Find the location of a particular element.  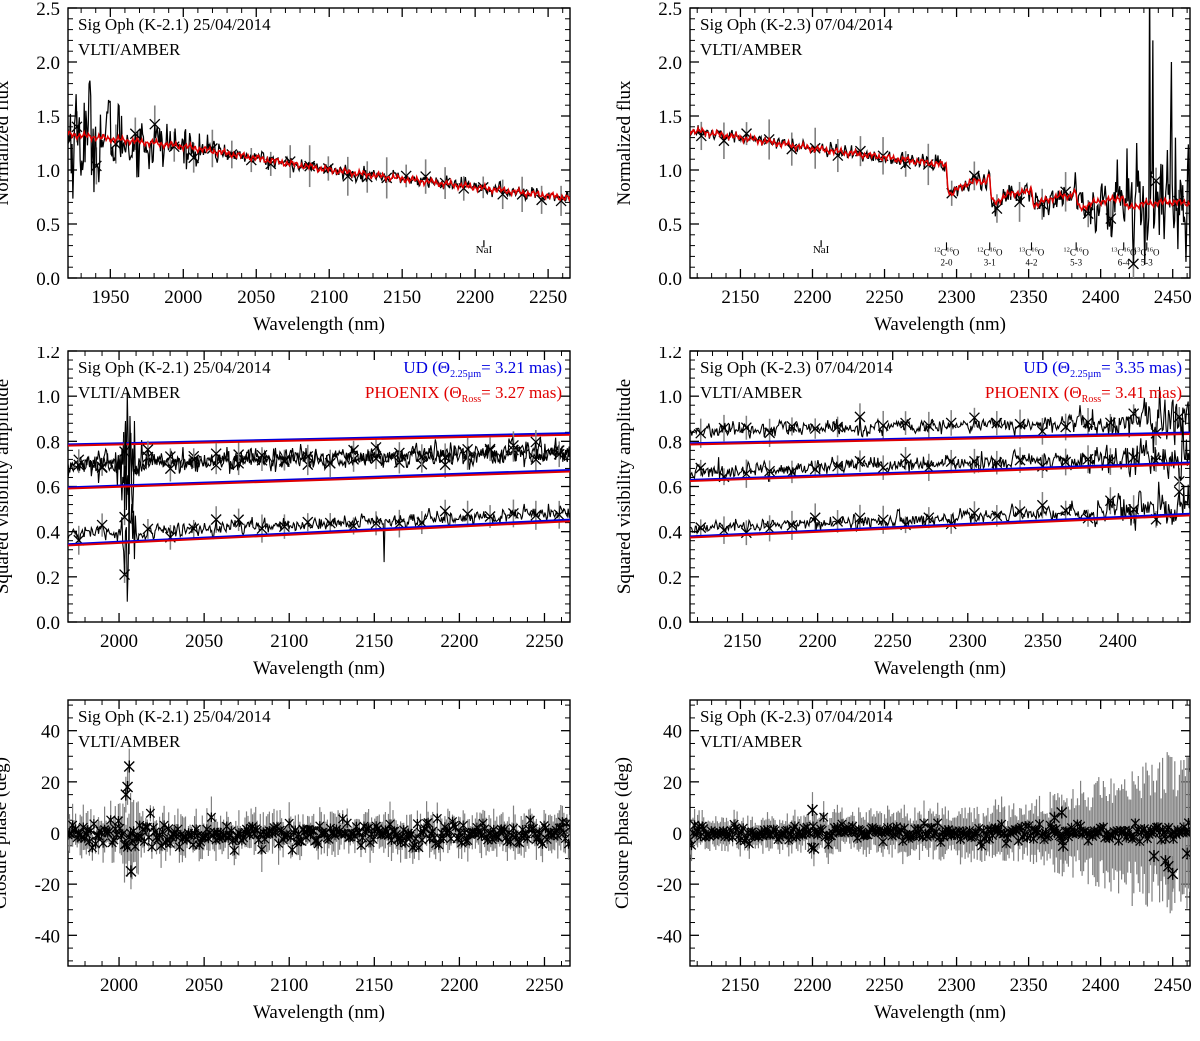

x-tick-label: 2350 is located at coordinates (1029, 985).